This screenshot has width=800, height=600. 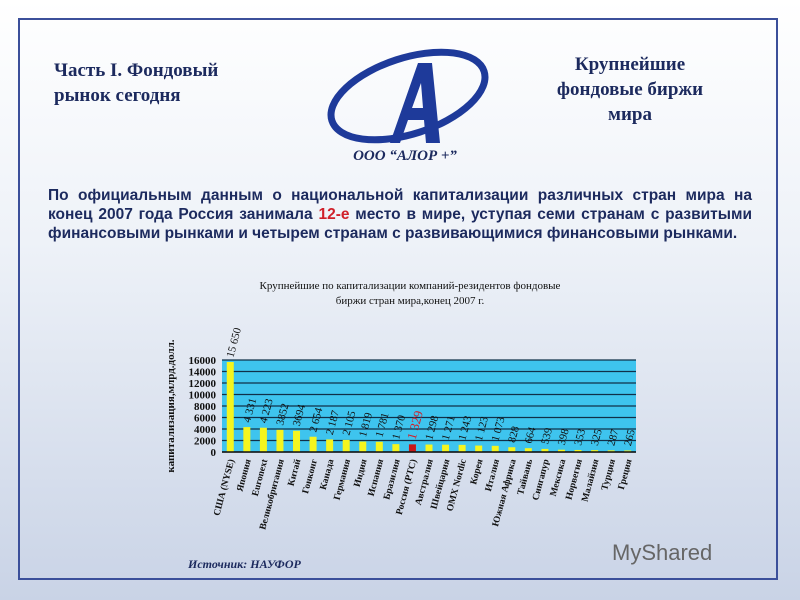 What do you see at coordinates (328, 474) in the screenshot?
I see `x-tick-label: Канада` at bounding box center [328, 474].